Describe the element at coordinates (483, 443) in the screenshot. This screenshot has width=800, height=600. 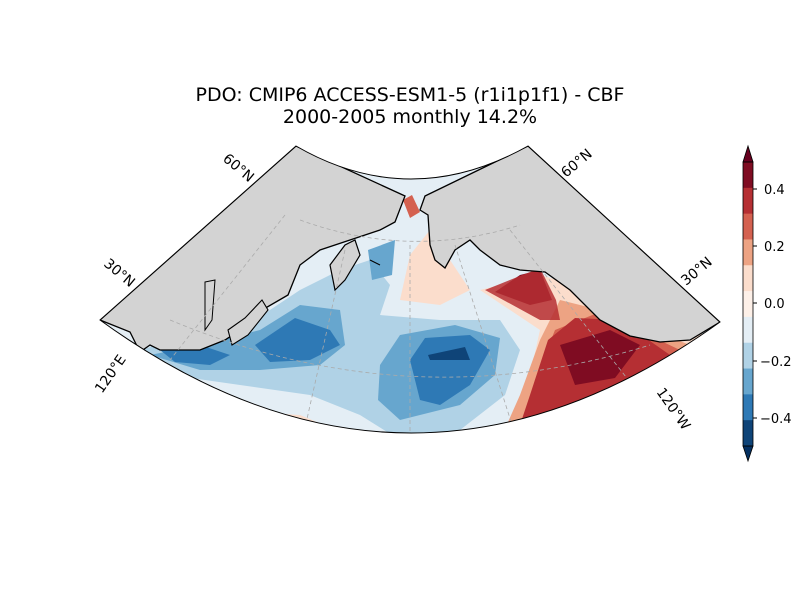
I see `hawaii-islands` at that location.